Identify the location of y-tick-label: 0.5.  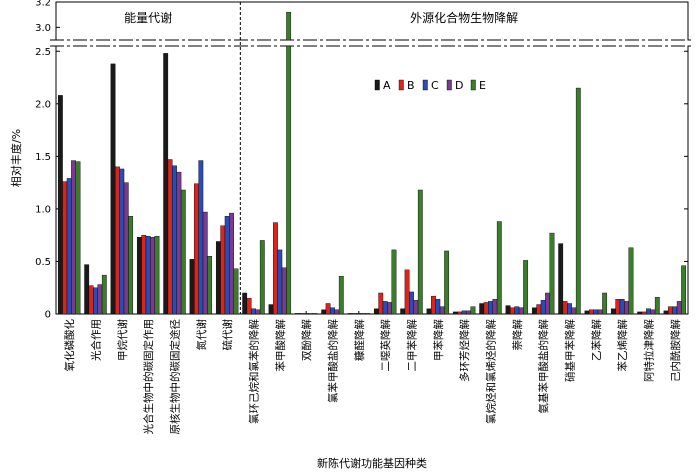
(43, 262).